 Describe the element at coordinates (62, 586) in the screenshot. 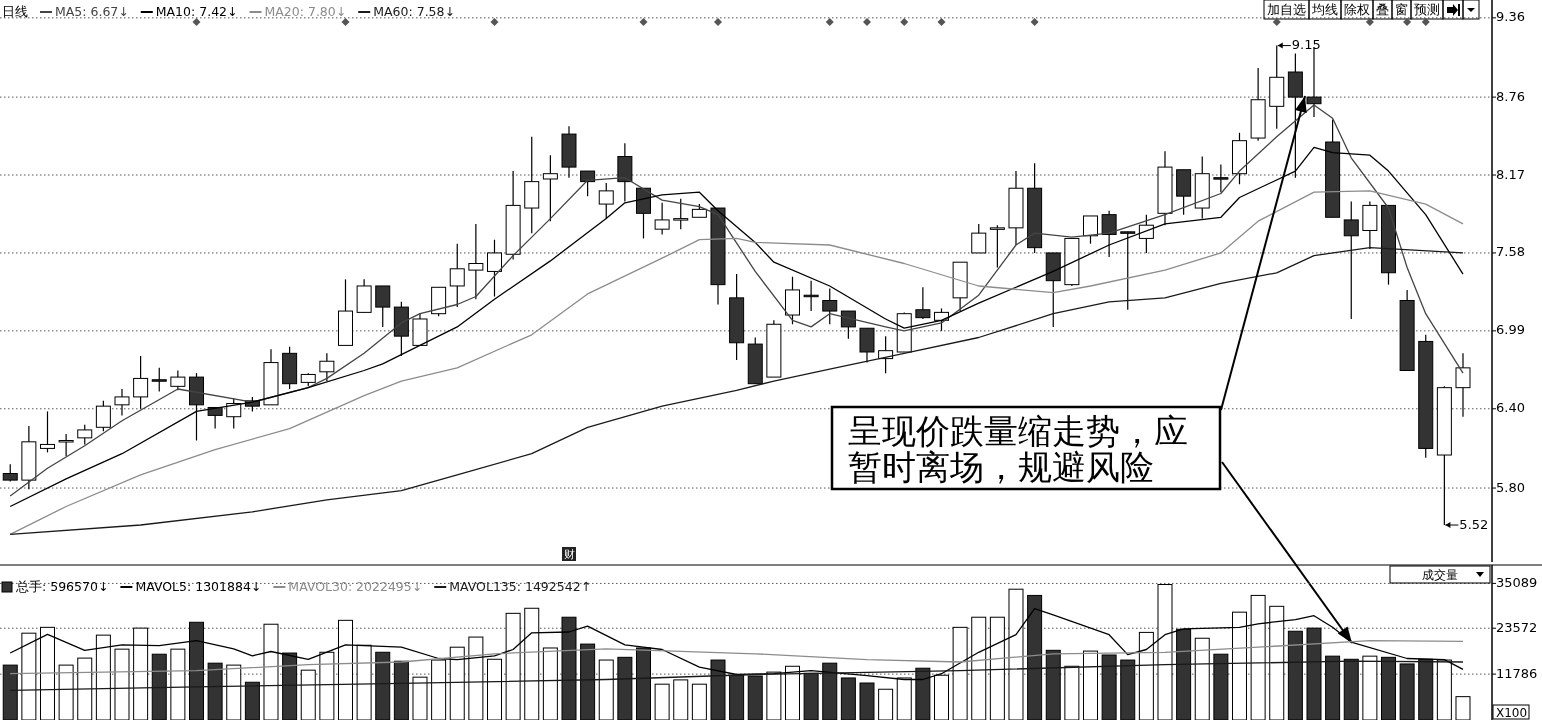

I see `legend-label: 总手: 596570↓` at that location.